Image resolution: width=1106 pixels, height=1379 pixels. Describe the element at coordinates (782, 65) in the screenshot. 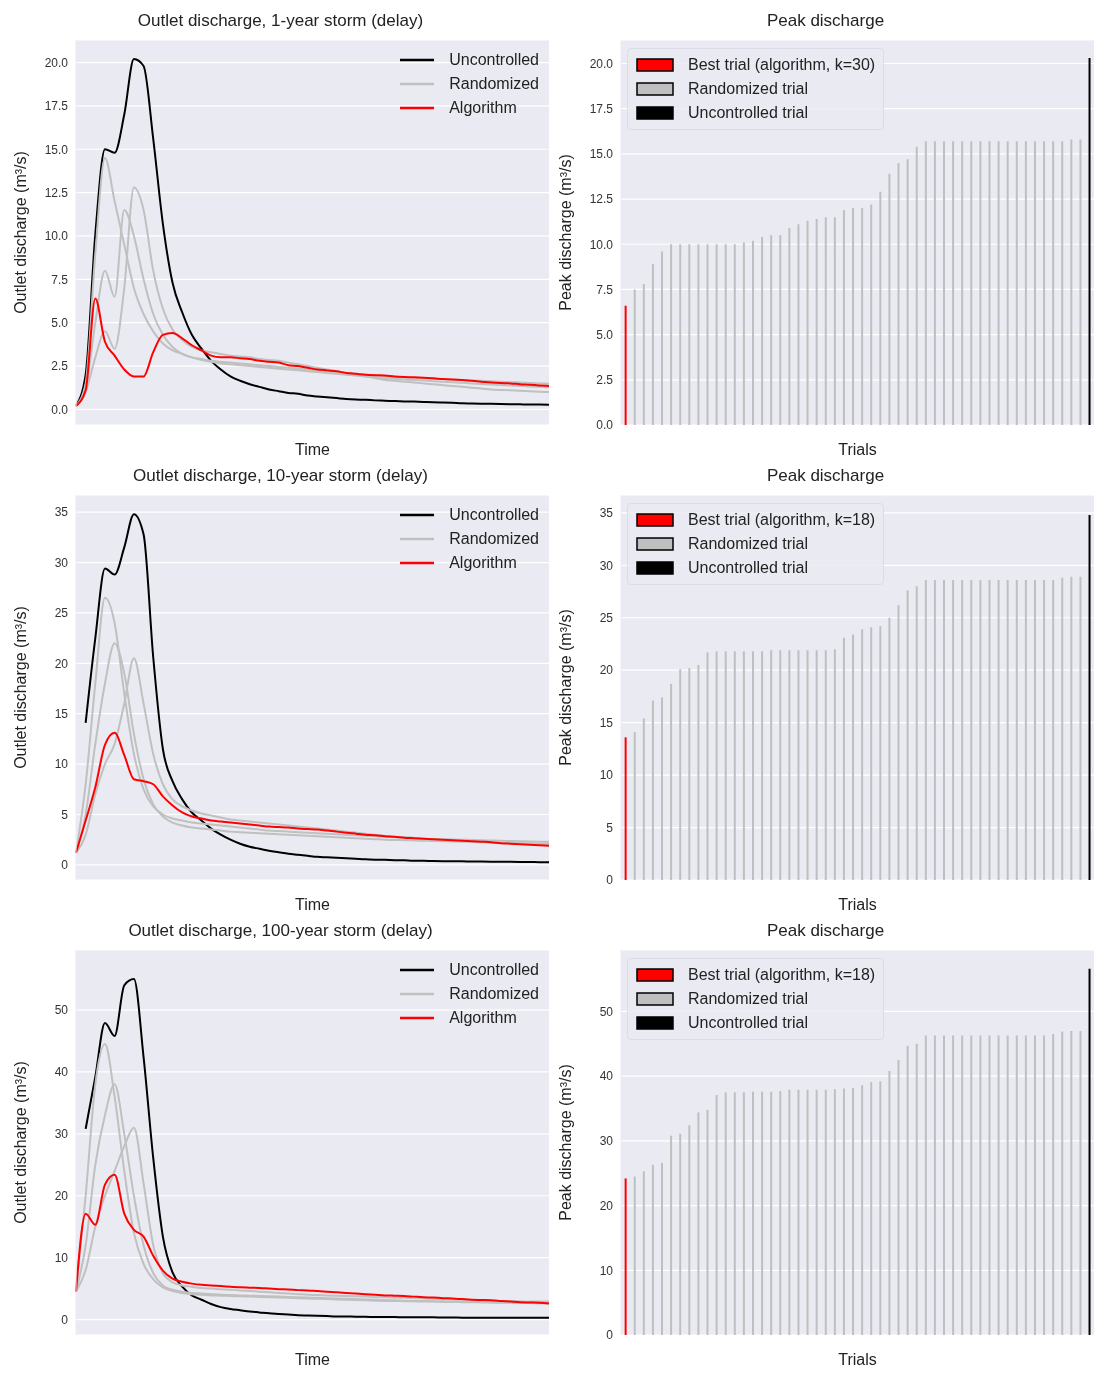

I see `legend-label: Best trial (algorithm, k=30)` at that location.